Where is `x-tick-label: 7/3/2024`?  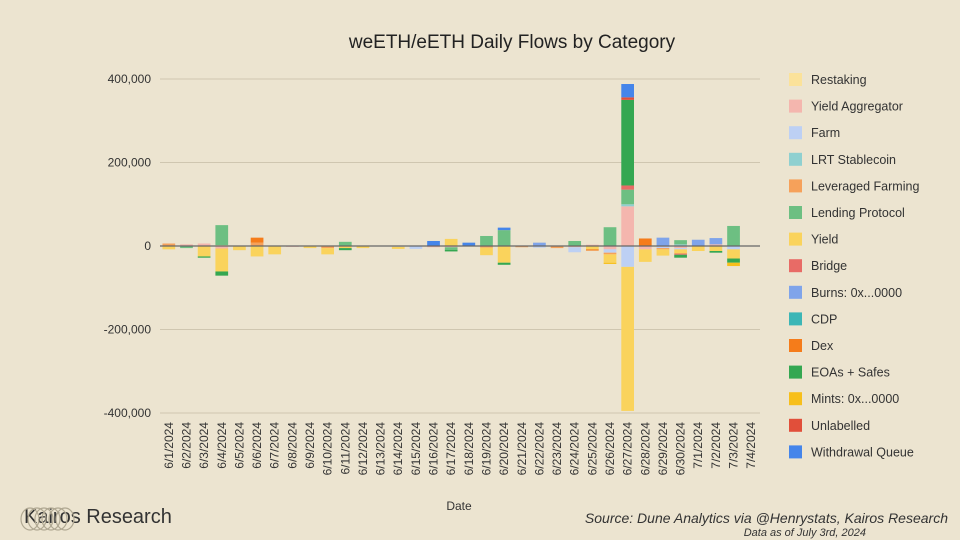 x-tick-label: 7/3/2024 is located at coordinates (734, 445).